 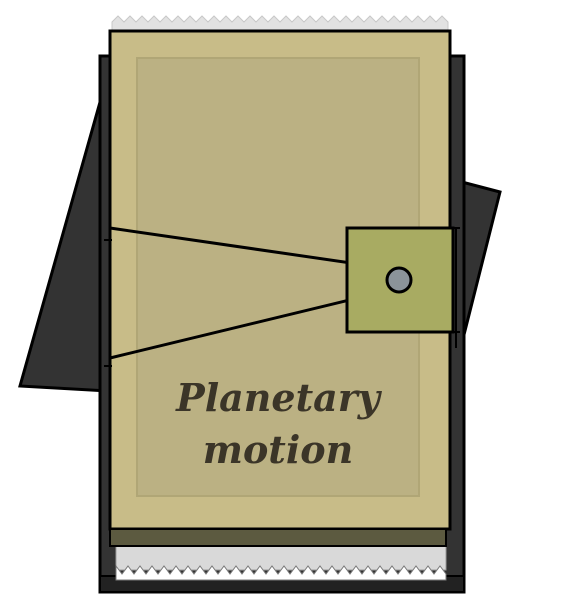 What do you see at coordinates (278, 397) in the screenshot?
I see `book-title-line-1: Planetary` at bounding box center [278, 397].